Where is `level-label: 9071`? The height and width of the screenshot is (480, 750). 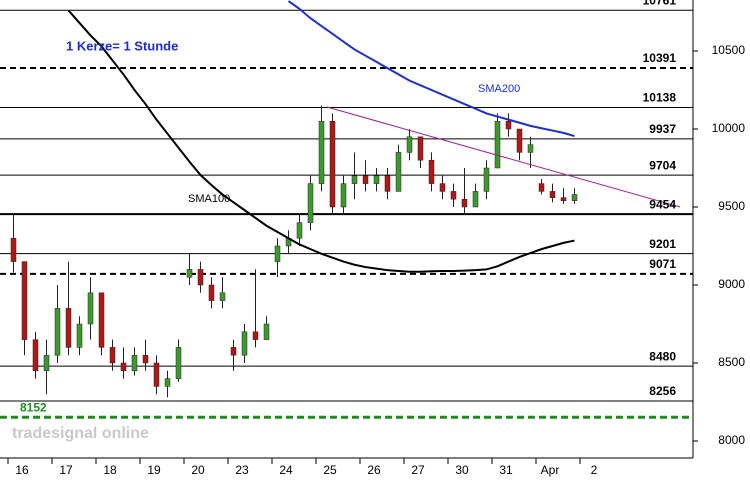
level-label: 9071 is located at coordinates (662, 264).